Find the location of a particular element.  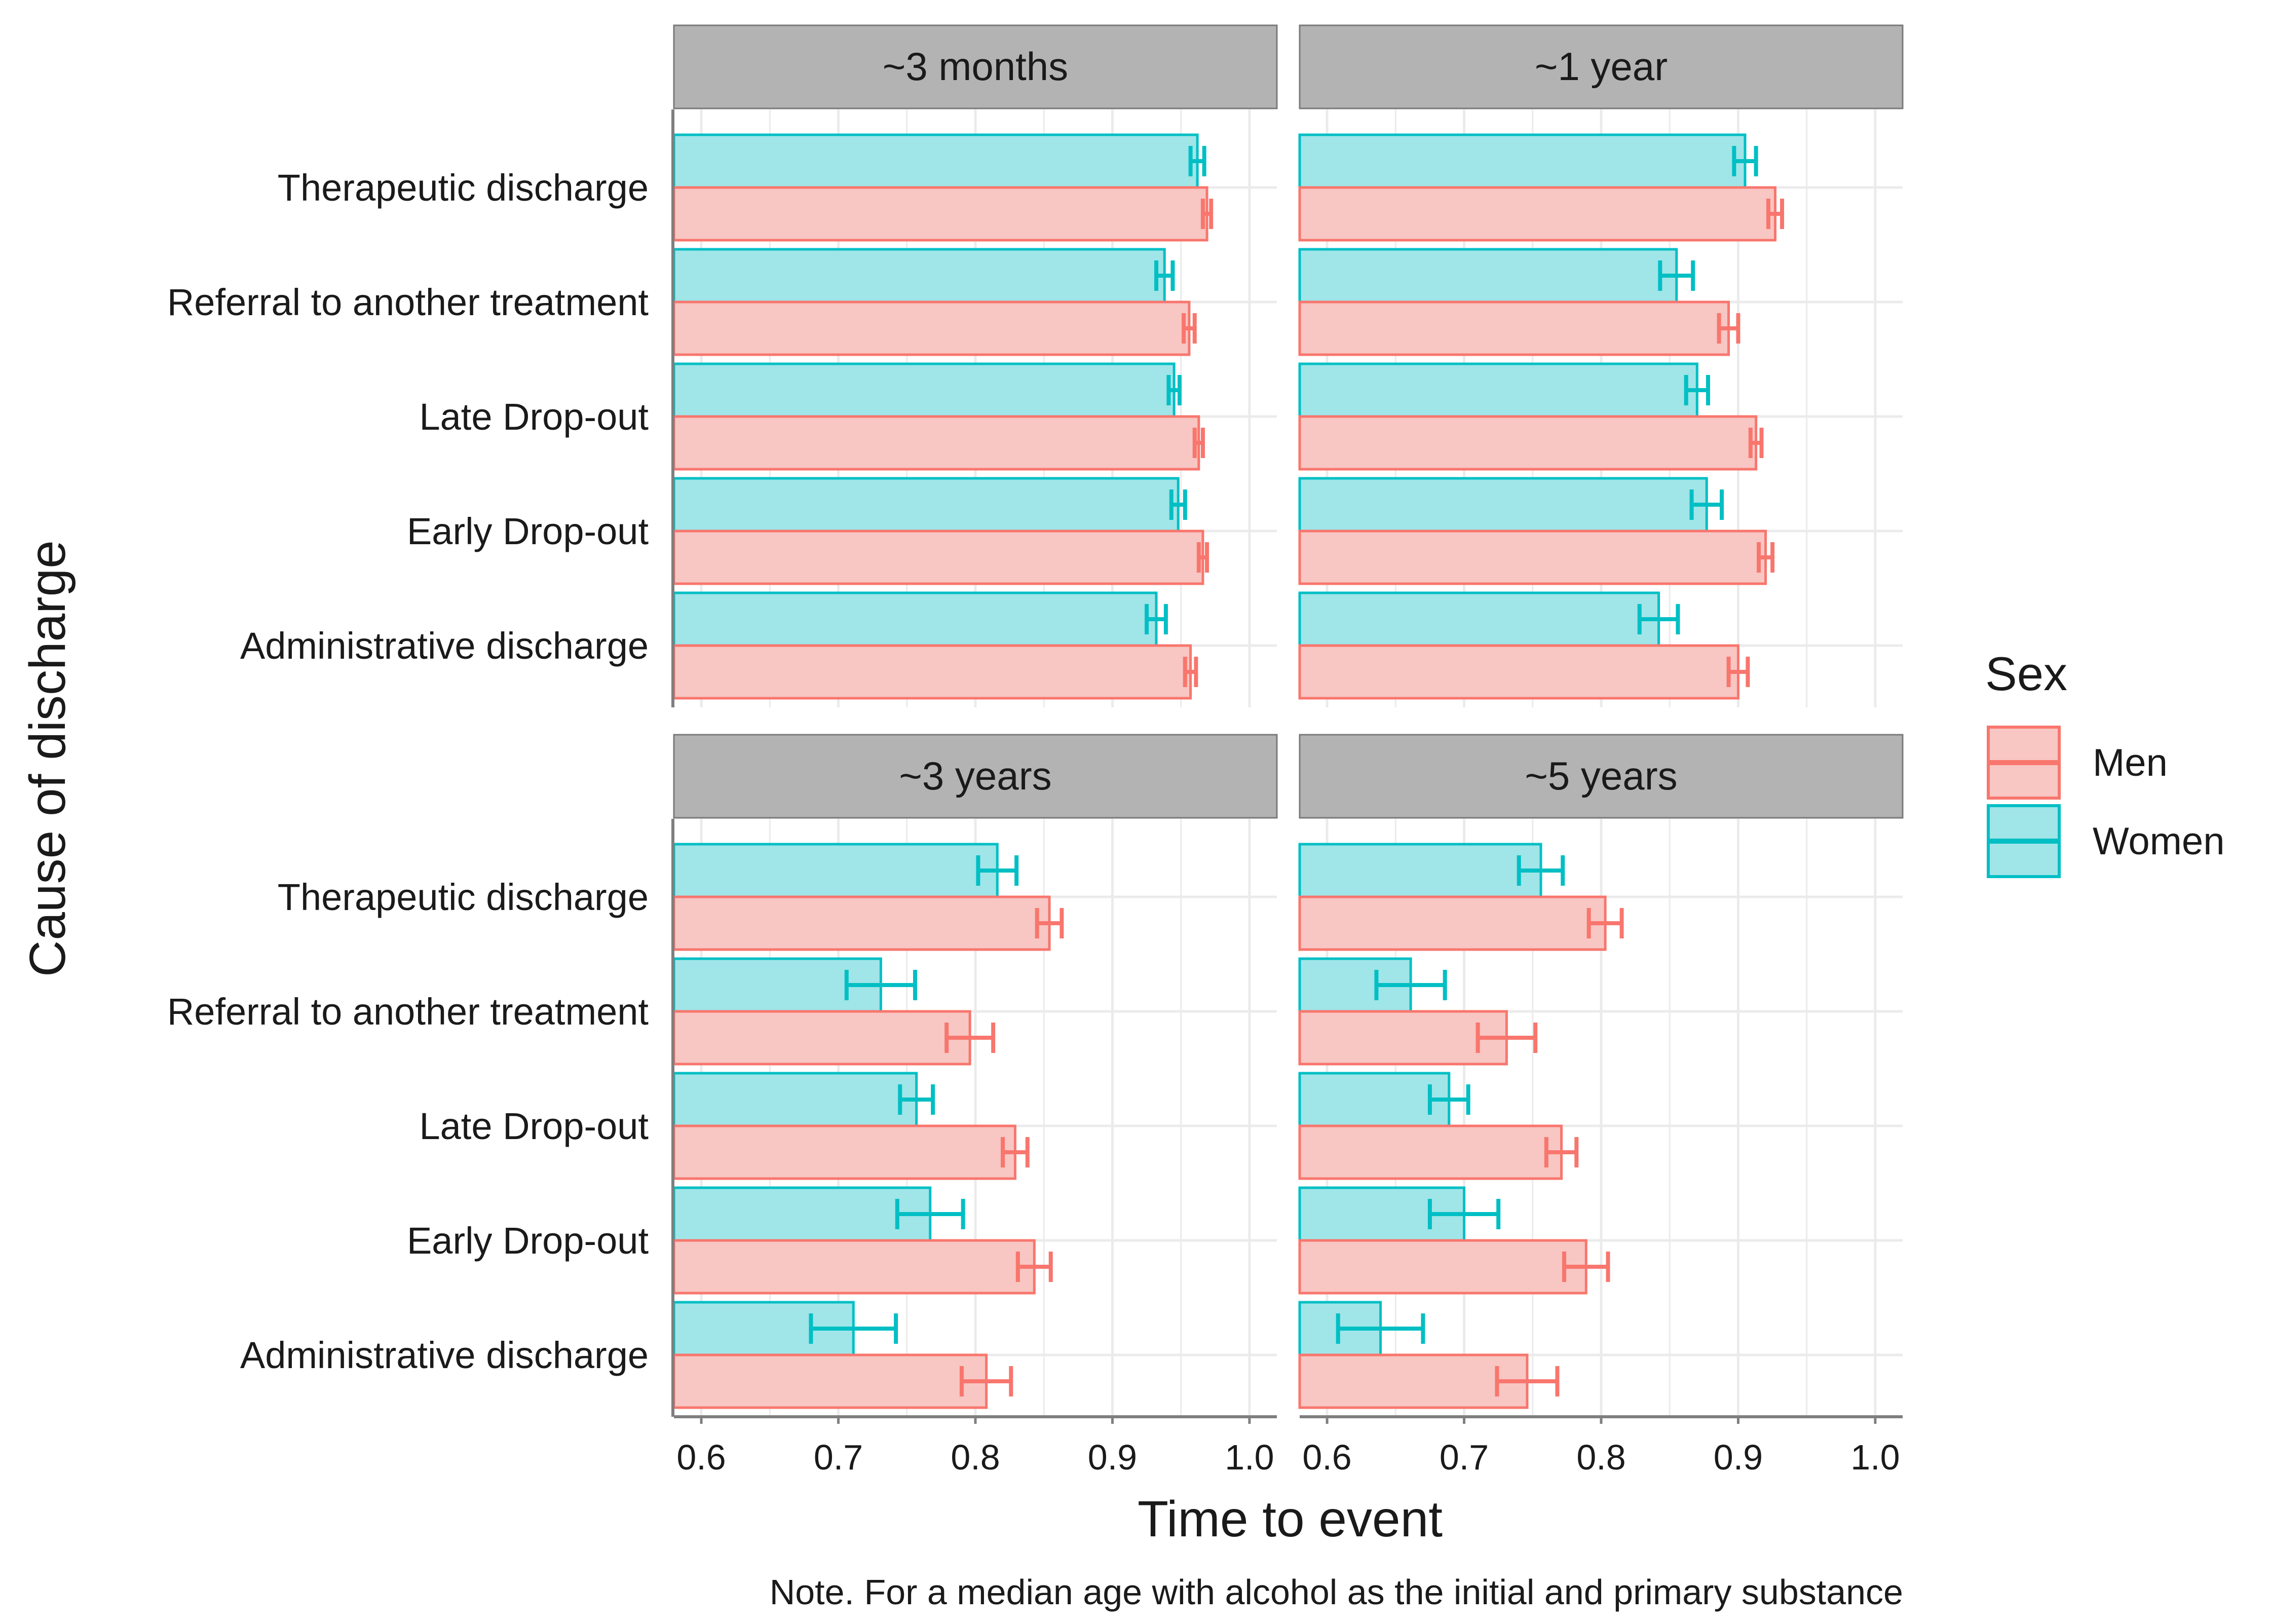

legend-item-women: Women is located at coordinates (2105, 841).